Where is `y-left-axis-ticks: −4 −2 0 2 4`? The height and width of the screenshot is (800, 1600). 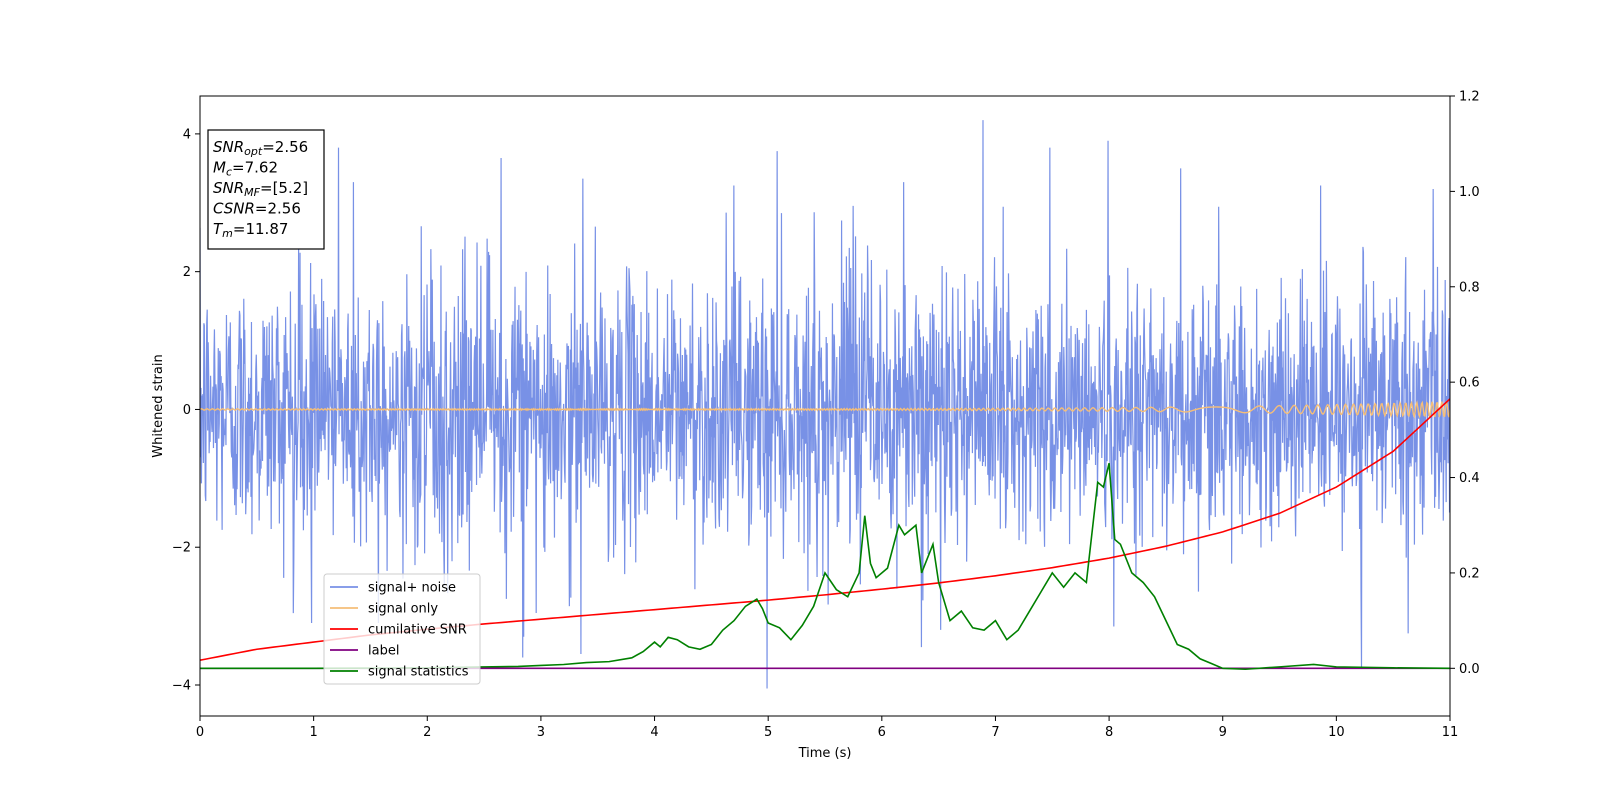 y-left-axis-ticks: −4 −2 0 2 4 is located at coordinates (186, 410).